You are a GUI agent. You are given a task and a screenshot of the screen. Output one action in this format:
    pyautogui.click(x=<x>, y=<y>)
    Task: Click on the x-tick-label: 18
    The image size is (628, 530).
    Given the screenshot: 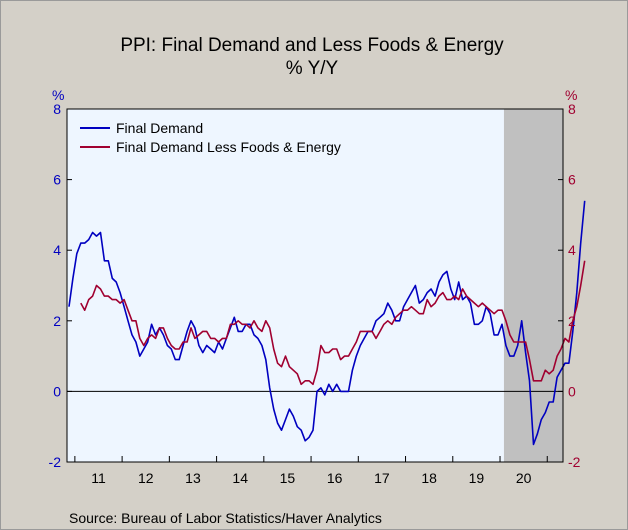 What is the action you would take?
    pyautogui.click(x=429, y=478)
    